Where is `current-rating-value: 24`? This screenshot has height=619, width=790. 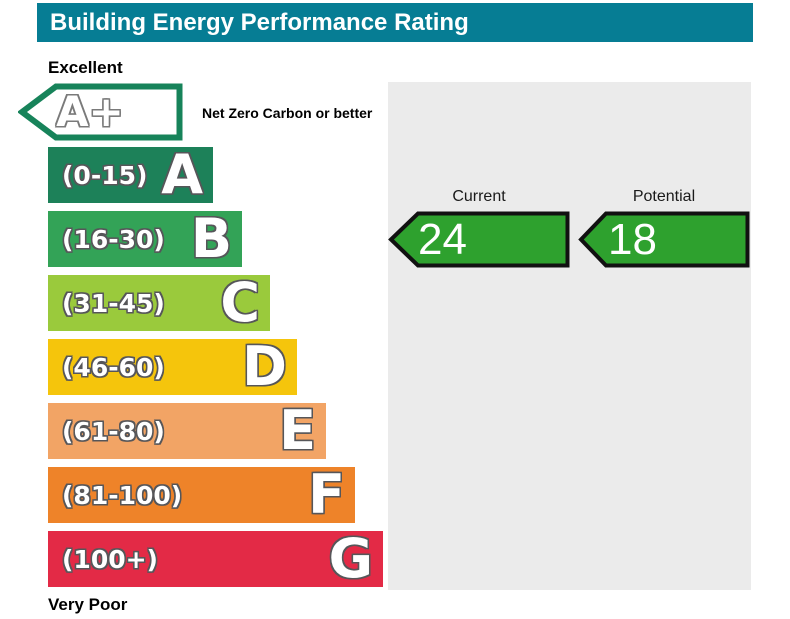
current-rating-value: 24 is located at coordinates (442, 239).